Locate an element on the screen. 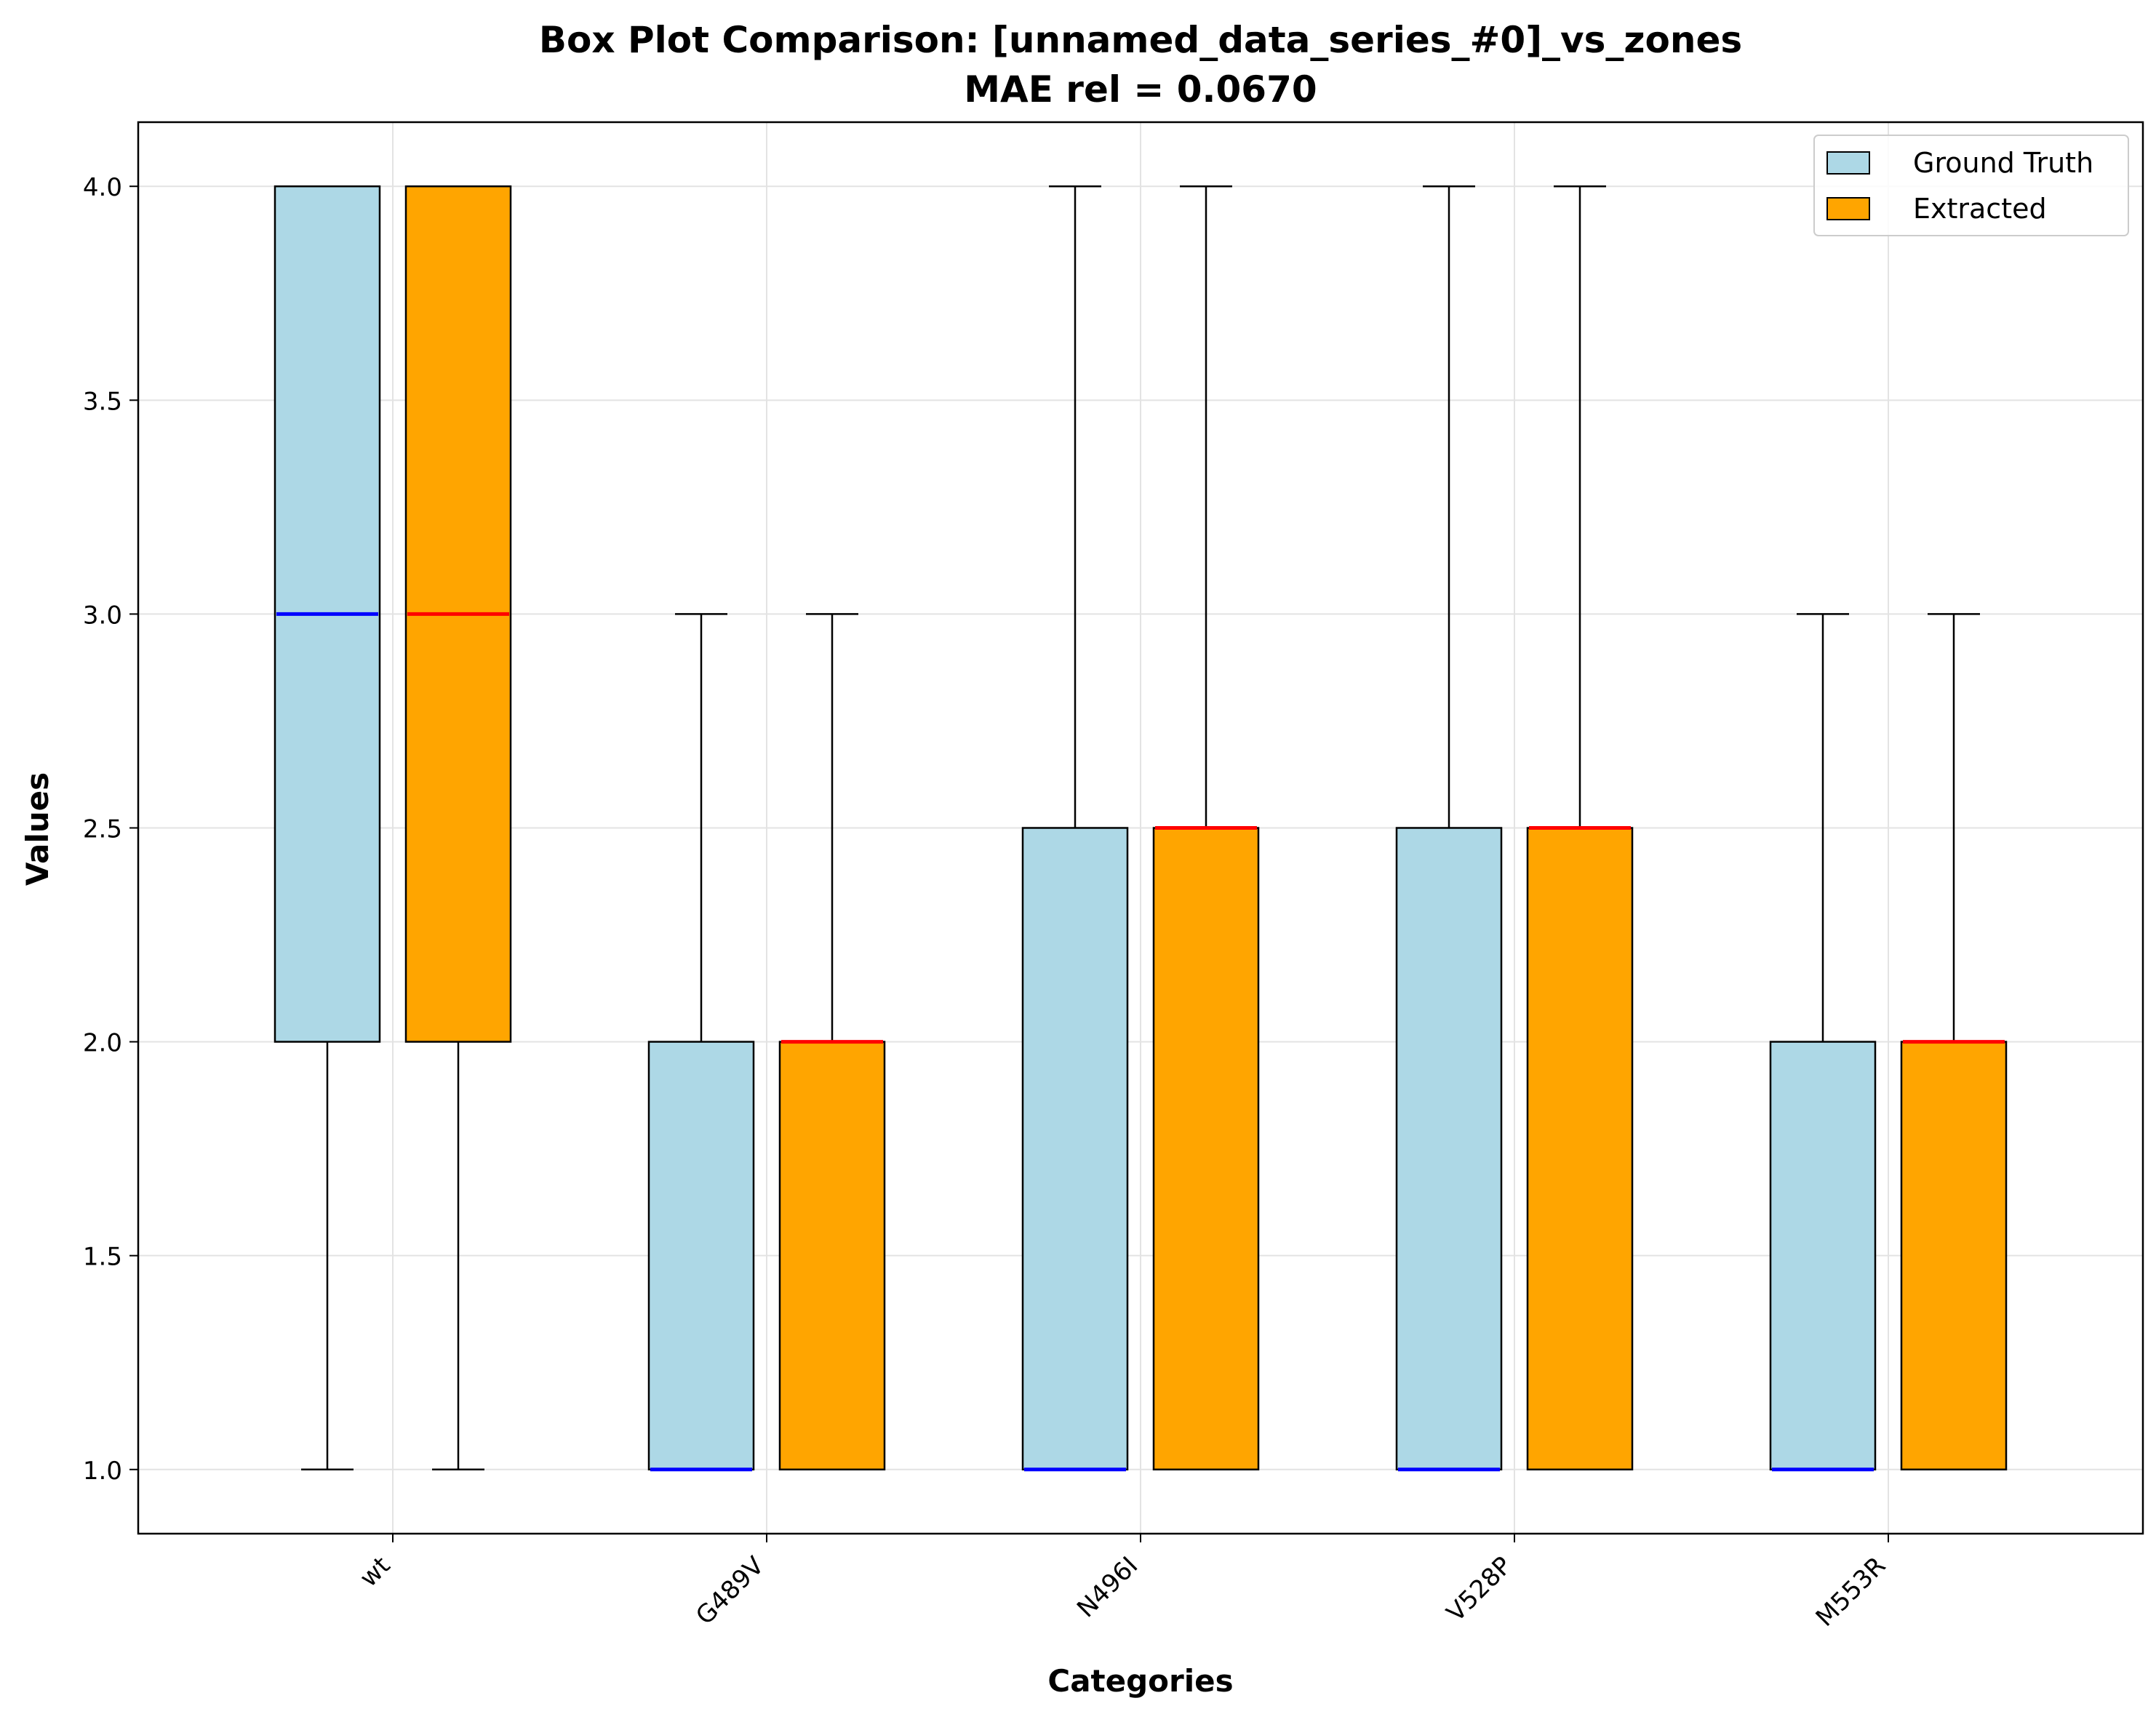 This screenshot has height=1722, width=2156. box-ground-truth-g489v is located at coordinates (701, 1042).